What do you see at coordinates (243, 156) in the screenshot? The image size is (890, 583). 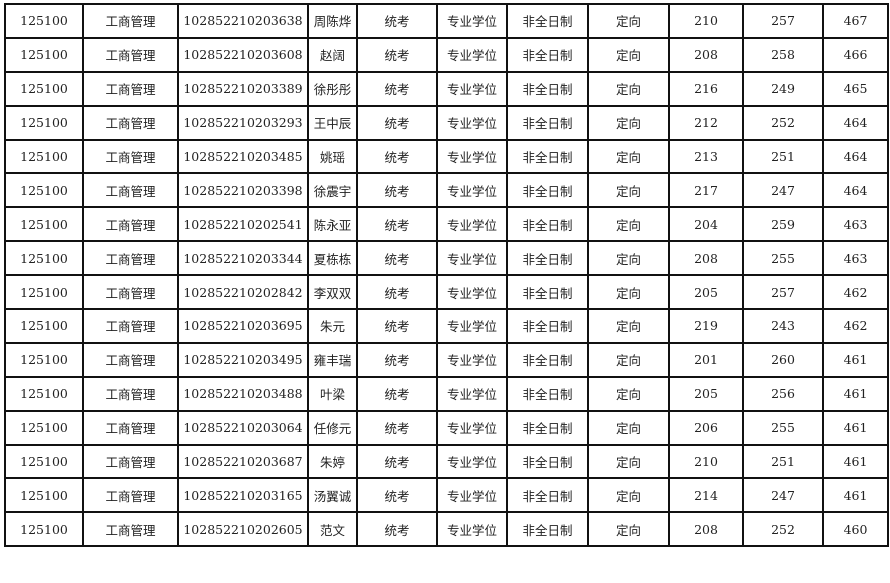 I see `candidate-id-cell: 102852210203485` at bounding box center [243, 156].